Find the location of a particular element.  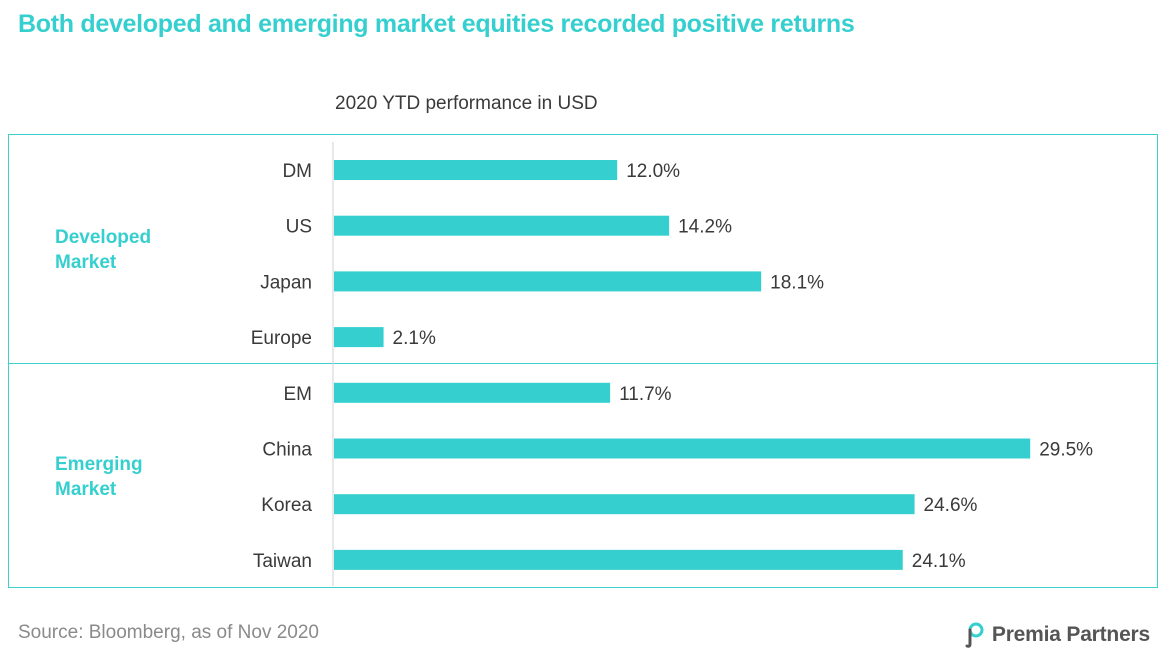

brand-name: Premia Partners is located at coordinates (1070, 634).